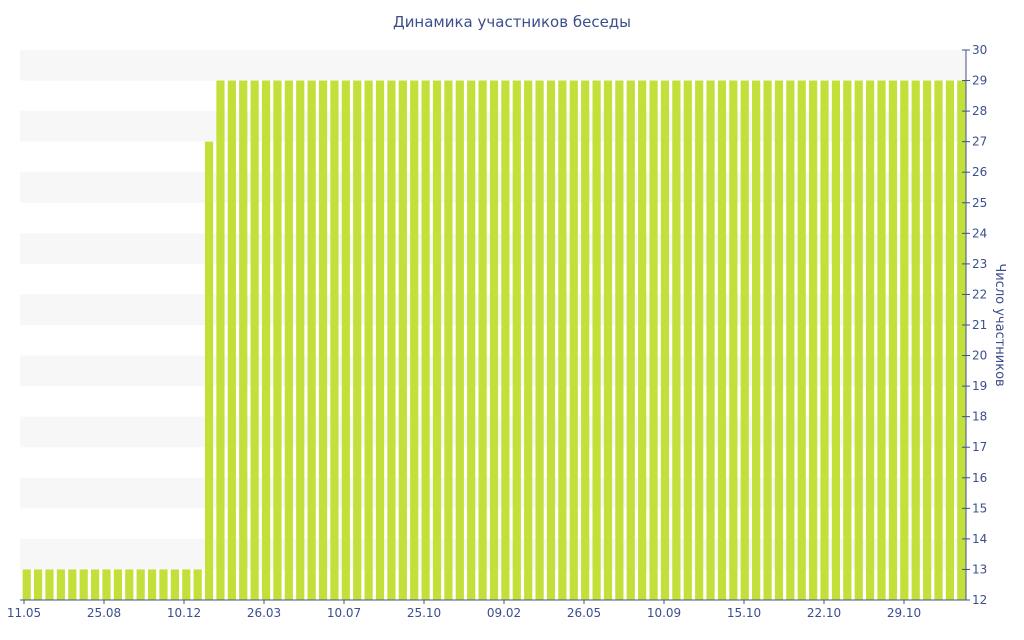  What do you see at coordinates (979, 142) in the screenshot?
I see `y-tick-label: 27` at bounding box center [979, 142].